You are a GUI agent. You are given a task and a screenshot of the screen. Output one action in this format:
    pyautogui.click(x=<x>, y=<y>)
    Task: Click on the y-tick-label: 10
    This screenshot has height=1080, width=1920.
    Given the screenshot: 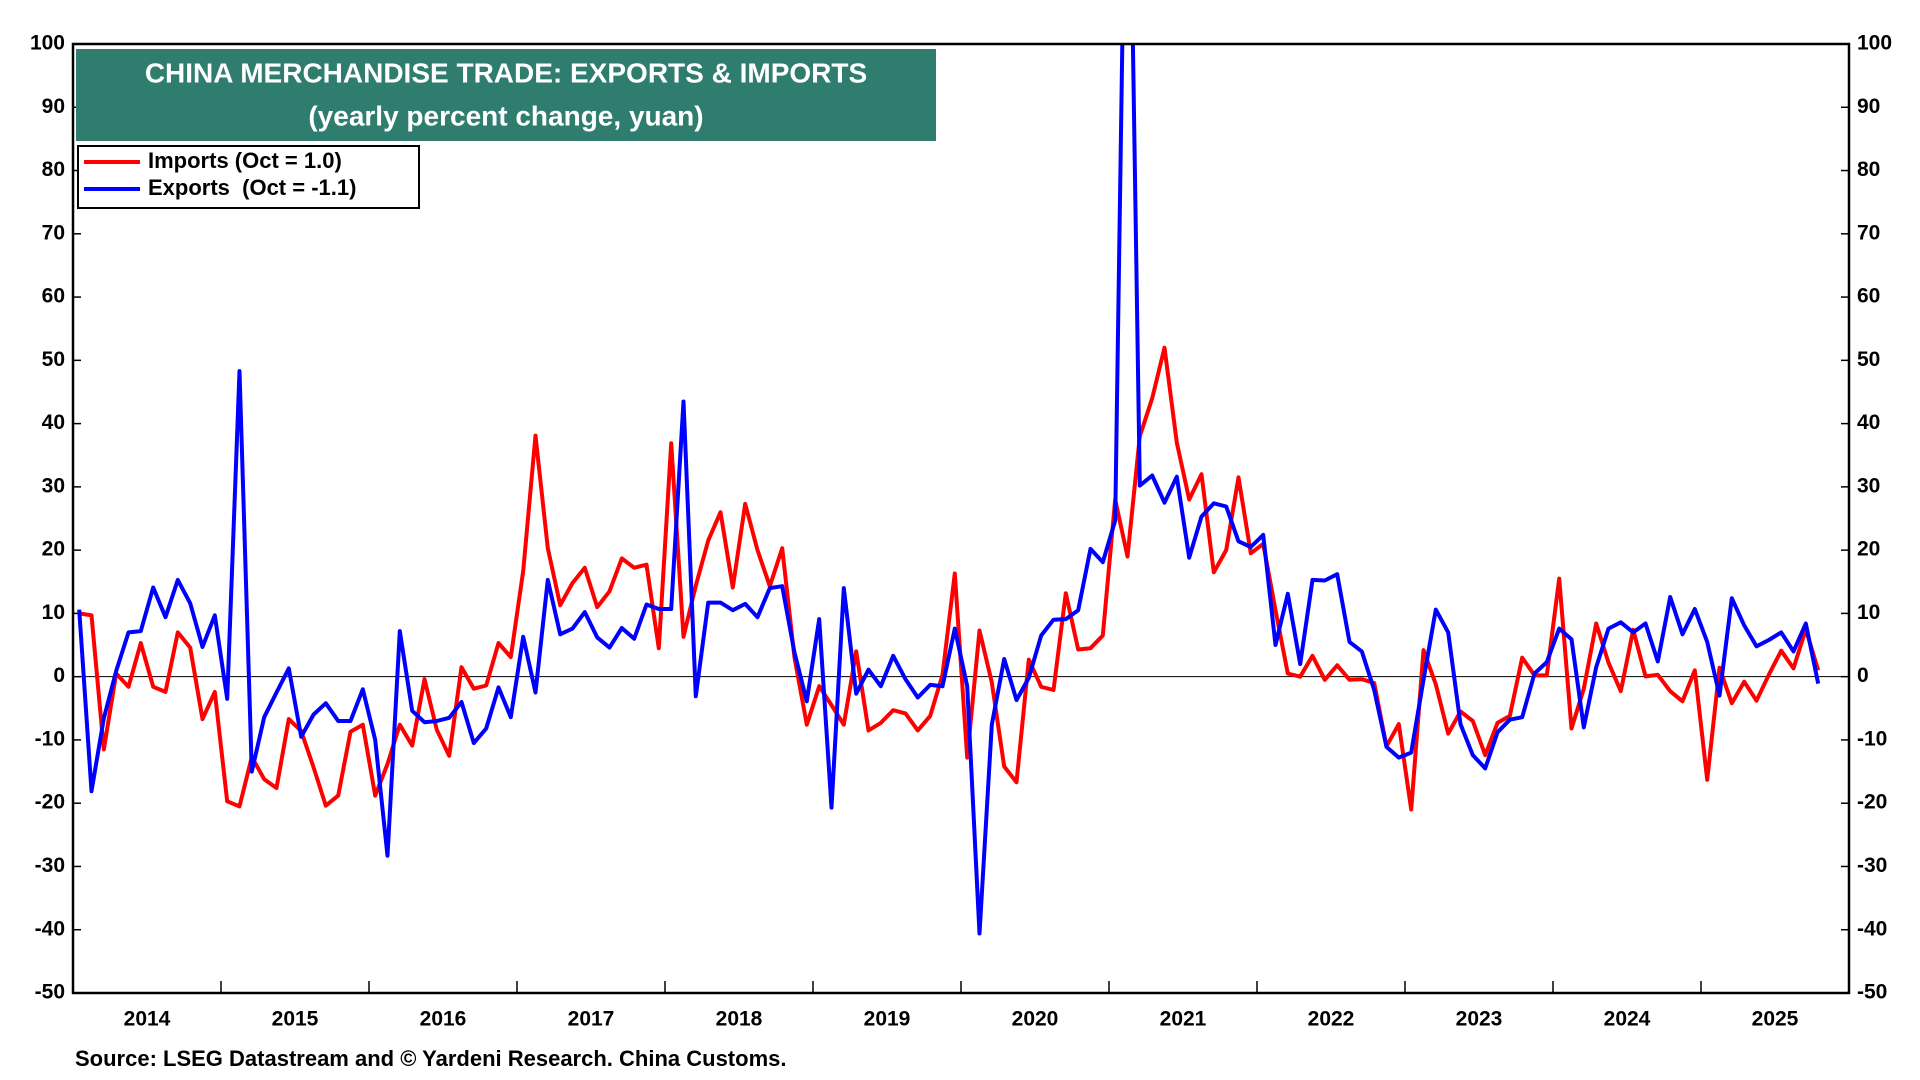 What is the action you would take?
    pyautogui.click(x=53, y=612)
    